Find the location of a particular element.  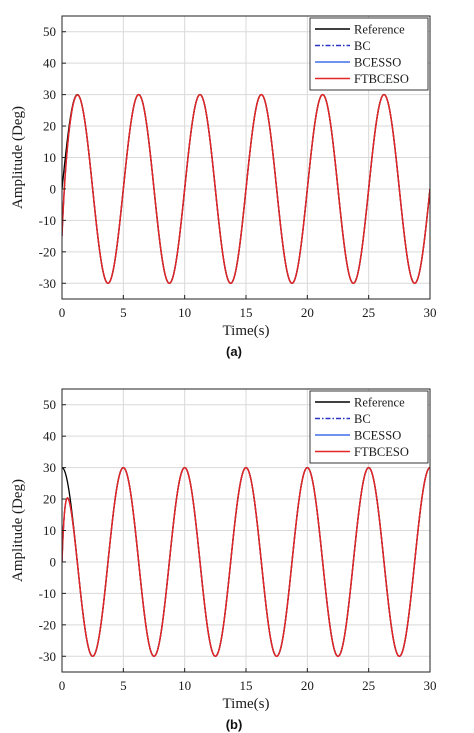

panel-label: (b) is located at coordinates (234, 724).